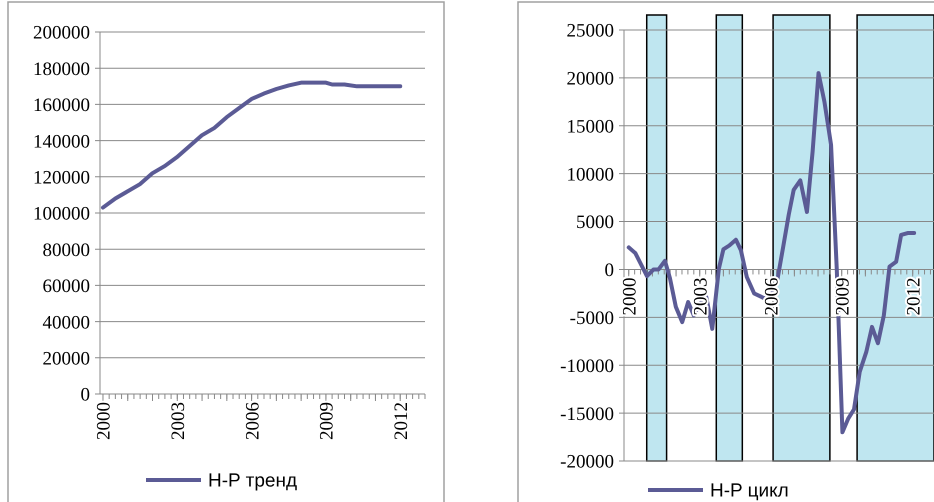  Describe the element at coordinates (66, 287) in the screenshot. I see `y-tick-label: 60000` at that location.